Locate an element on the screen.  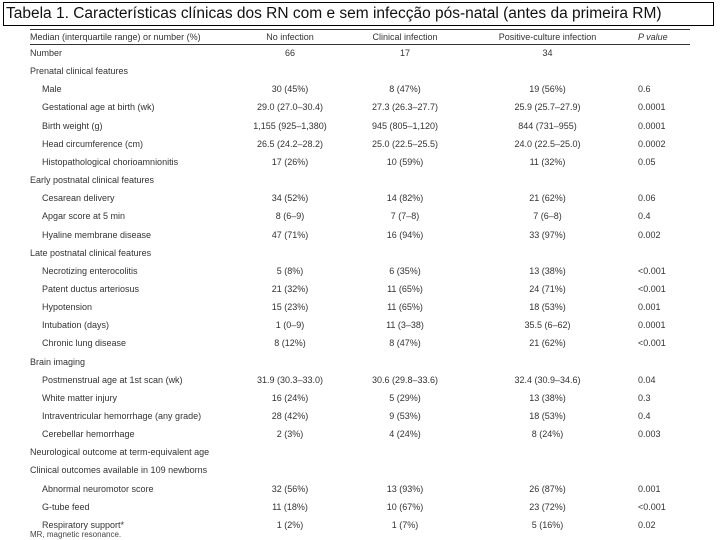
clinical-infection-value: 6 (35%) is located at coordinates (405, 270).